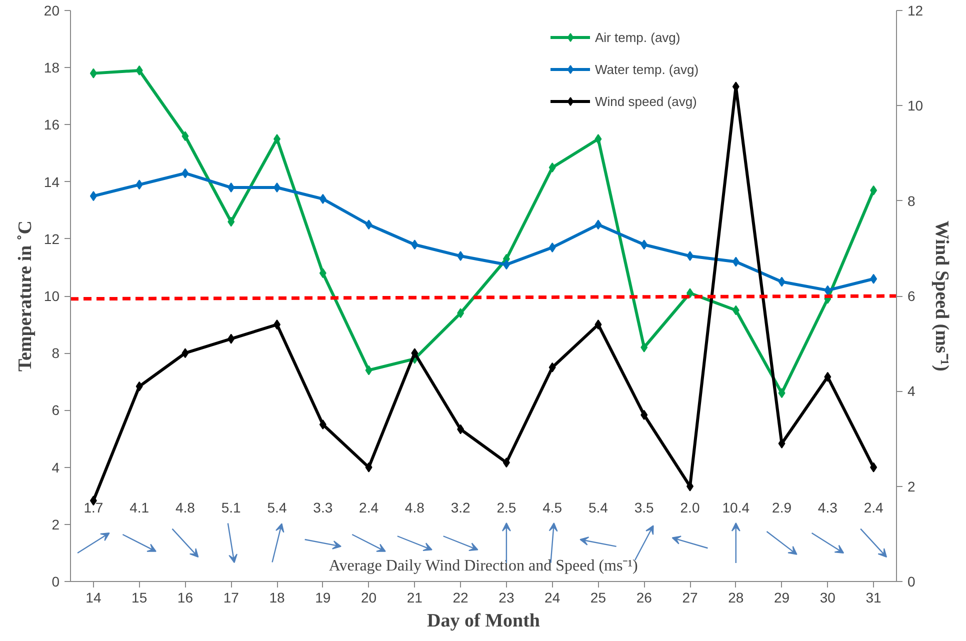  Describe the element at coordinates (56, 524) in the screenshot. I see `y-tick-label: 2` at that location.